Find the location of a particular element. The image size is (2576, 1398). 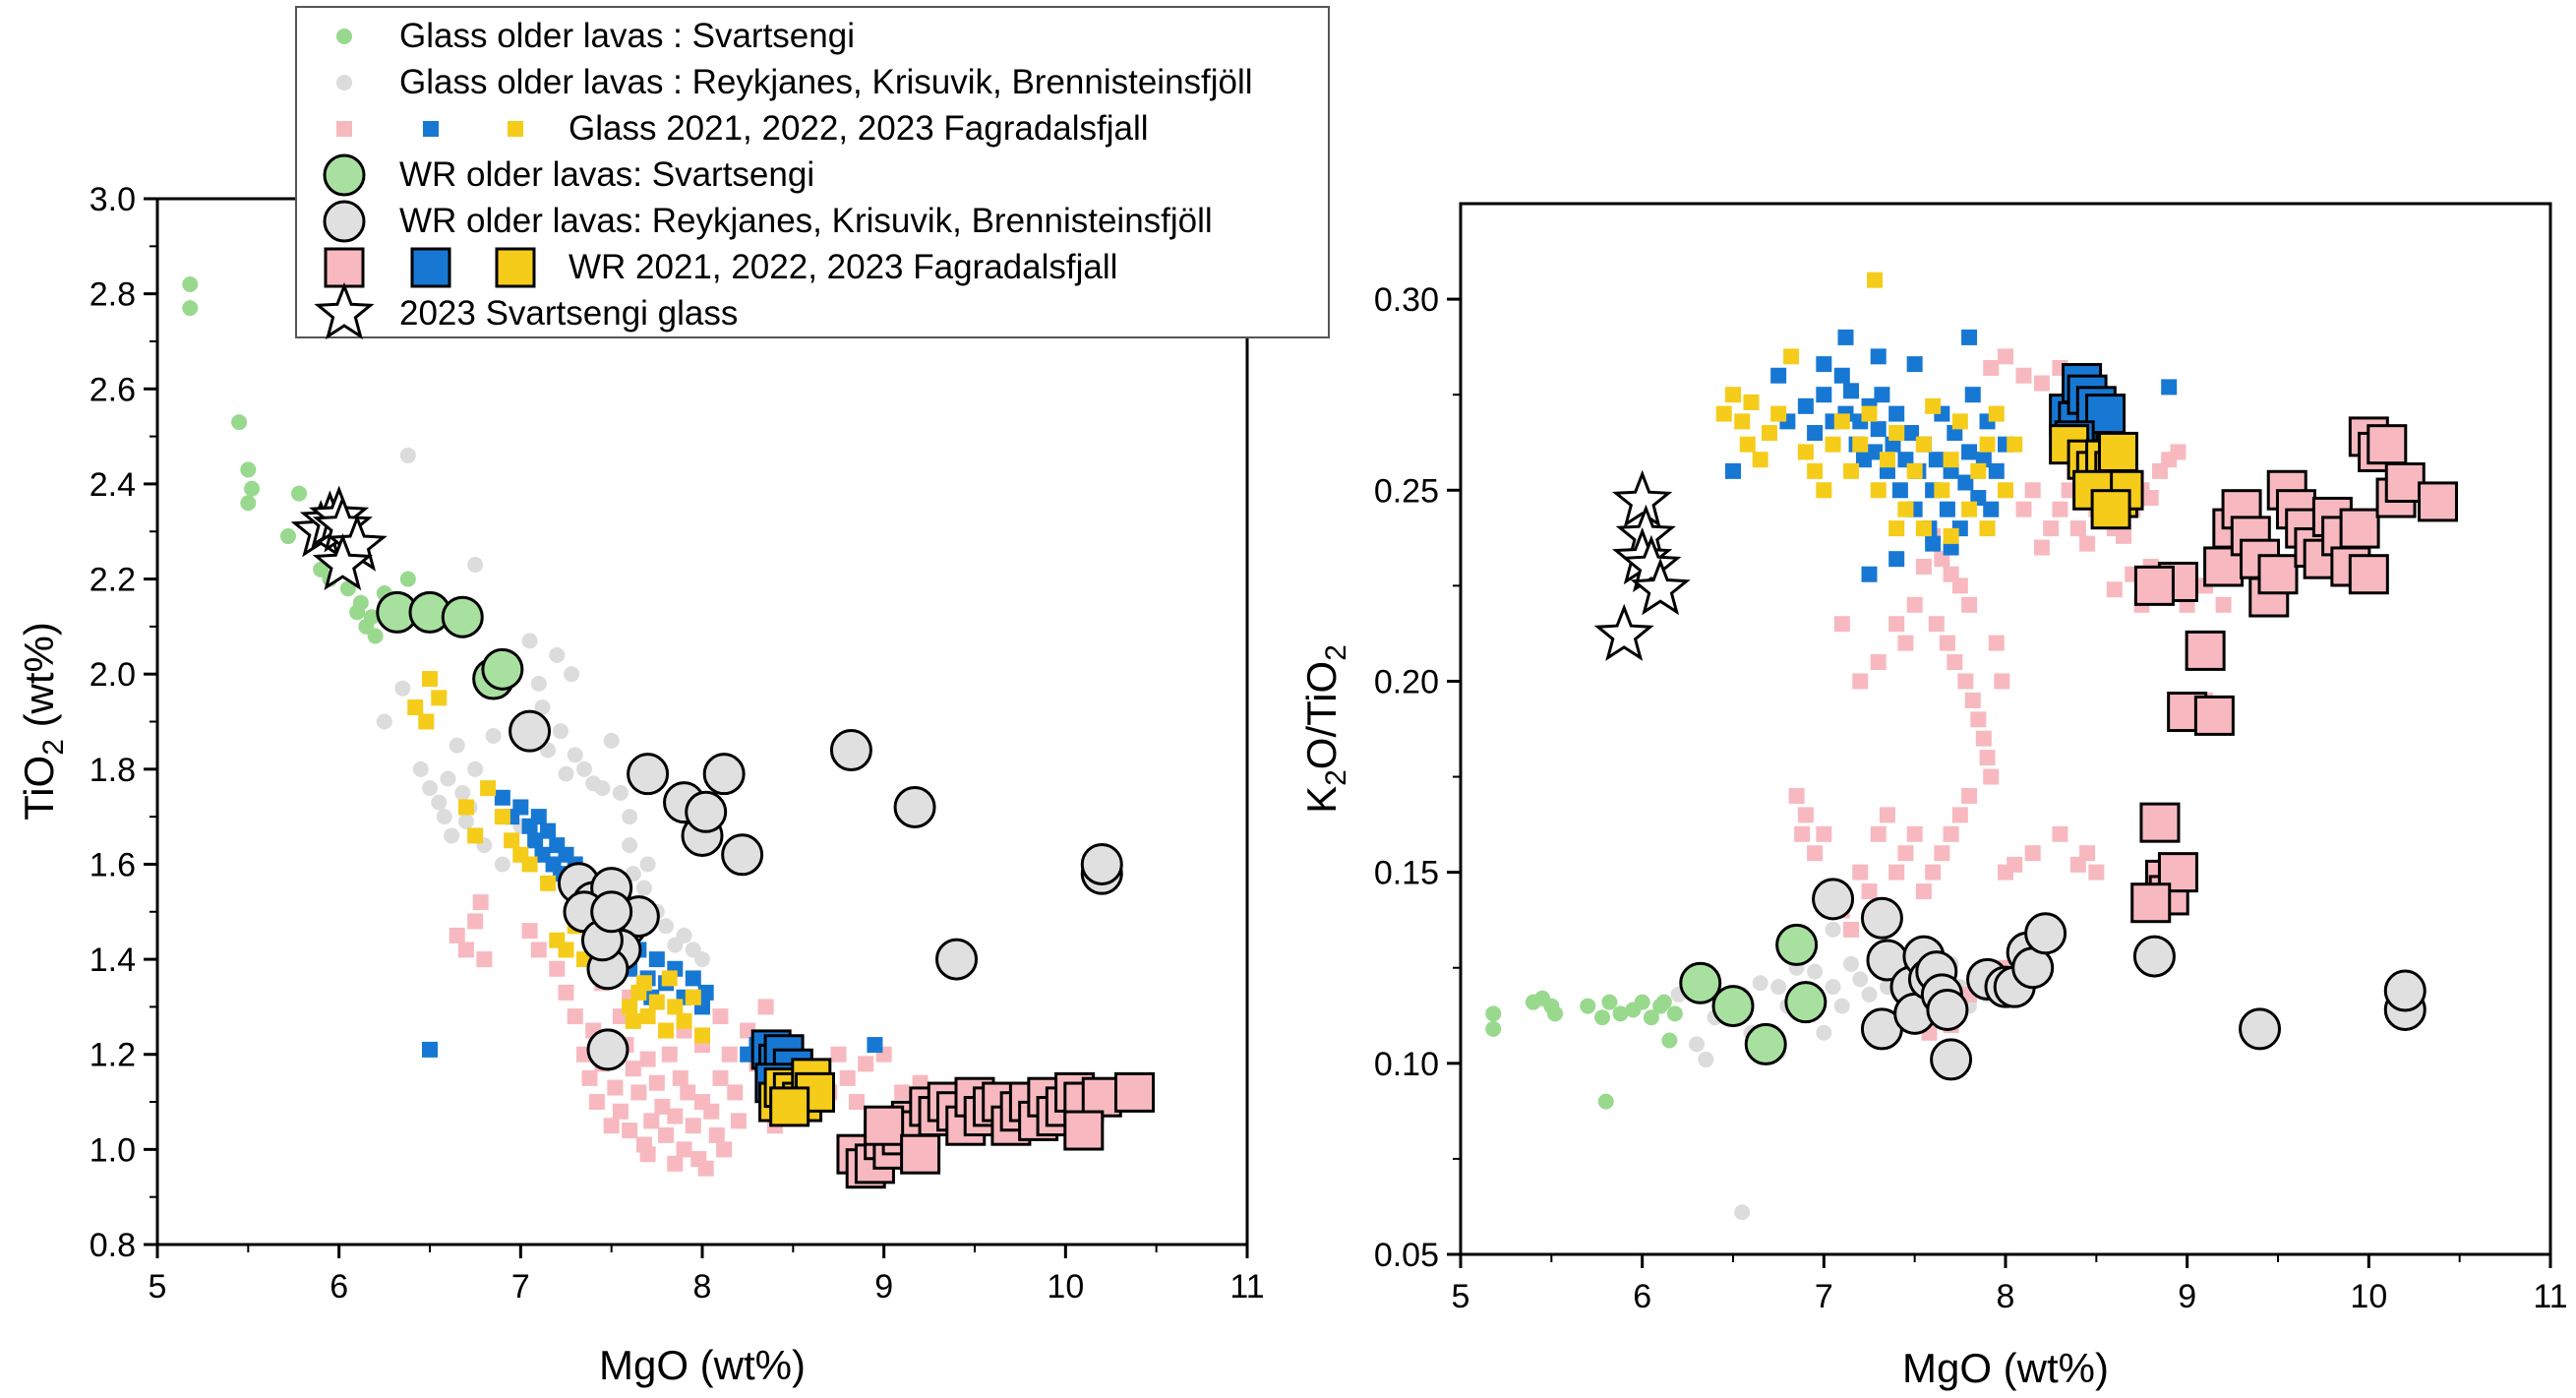

left-x-tick-label: 11 is located at coordinates (1247, 1287).